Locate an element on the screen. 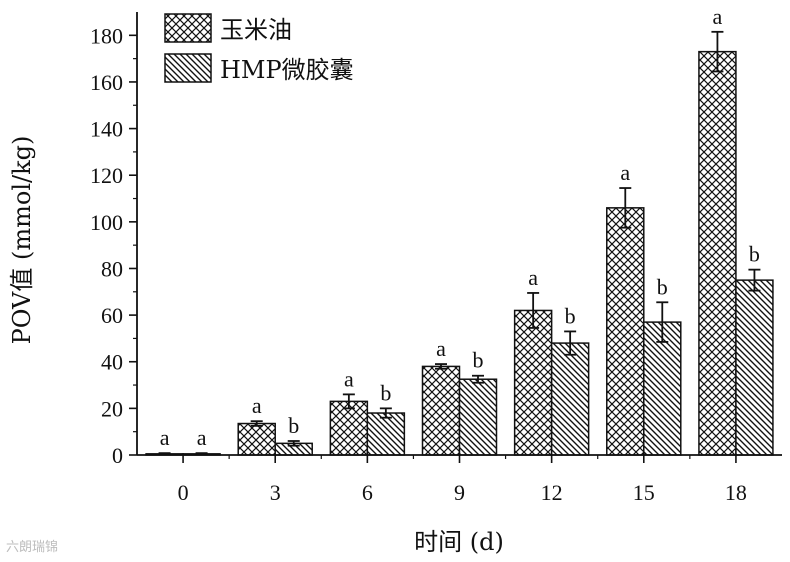 Image resolution: width=790 pixels, height=562 pixels. y-tick-label: 180 is located at coordinates (106, 35).